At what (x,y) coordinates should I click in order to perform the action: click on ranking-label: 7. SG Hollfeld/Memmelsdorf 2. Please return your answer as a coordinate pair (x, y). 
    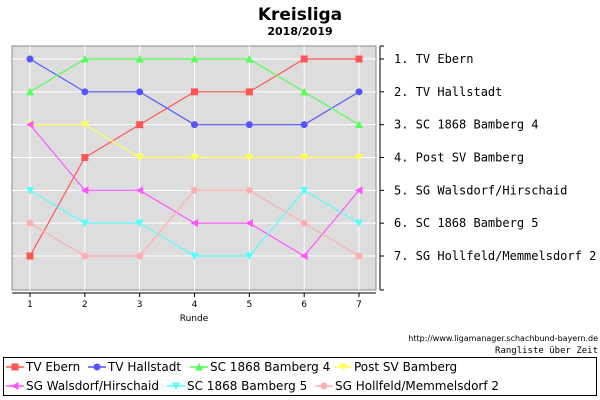
    Looking at the image, I should click on (495, 256).